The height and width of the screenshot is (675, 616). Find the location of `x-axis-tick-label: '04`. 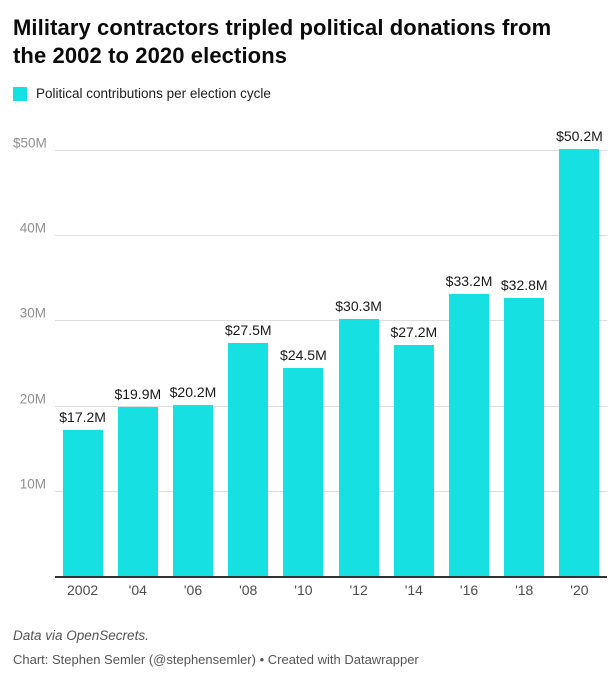

x-axis-tick-label: '04 is located at coordinates (137, 589).